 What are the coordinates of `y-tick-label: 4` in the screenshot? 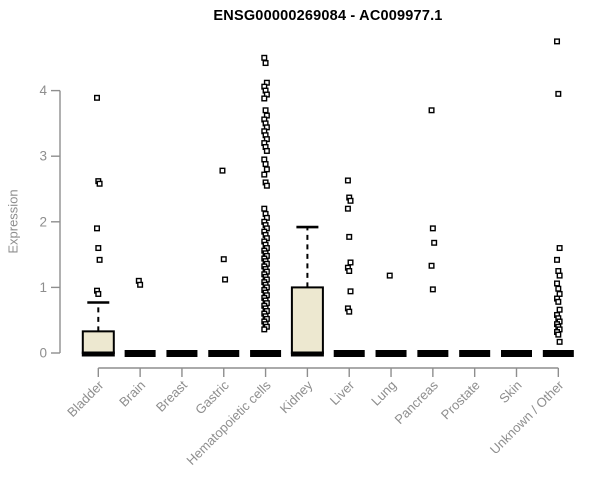 It's located at (43, 90).